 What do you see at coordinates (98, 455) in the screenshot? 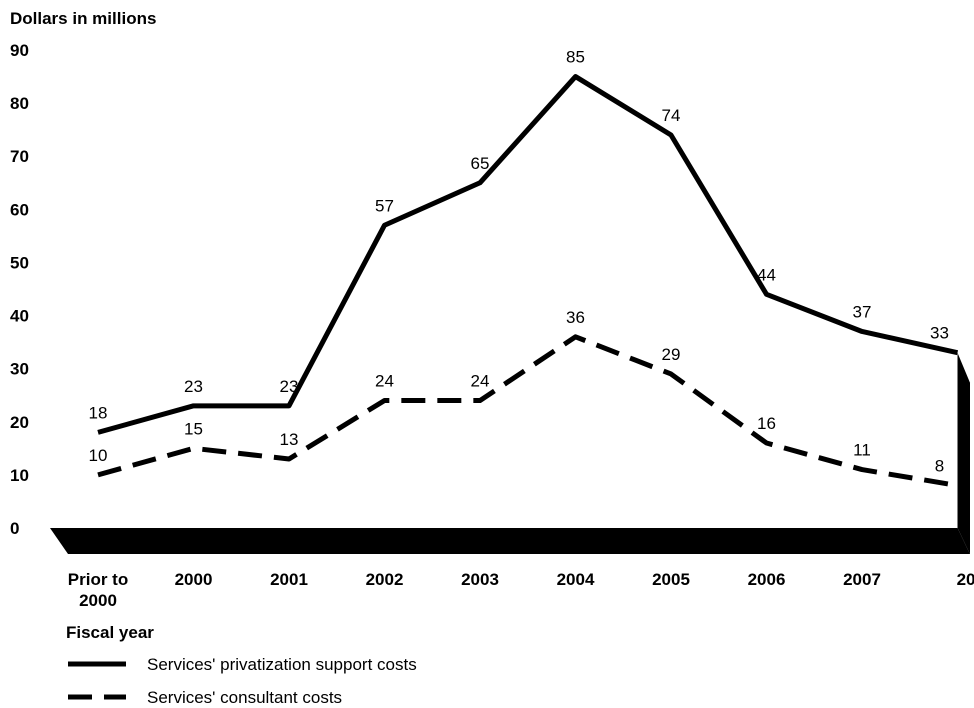
I see `data-label: 10` at bounding box center [98, 455].